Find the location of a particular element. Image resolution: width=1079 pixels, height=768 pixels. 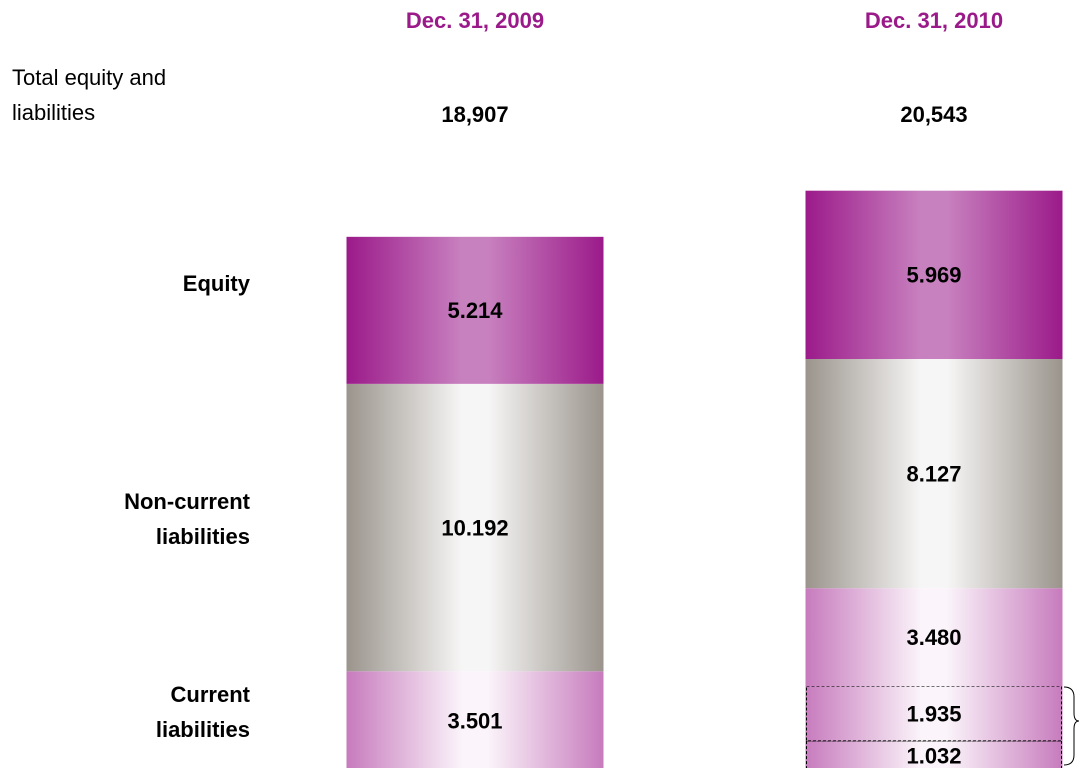

series-label: Non-current liabilities is located at coordinates (187, 518).